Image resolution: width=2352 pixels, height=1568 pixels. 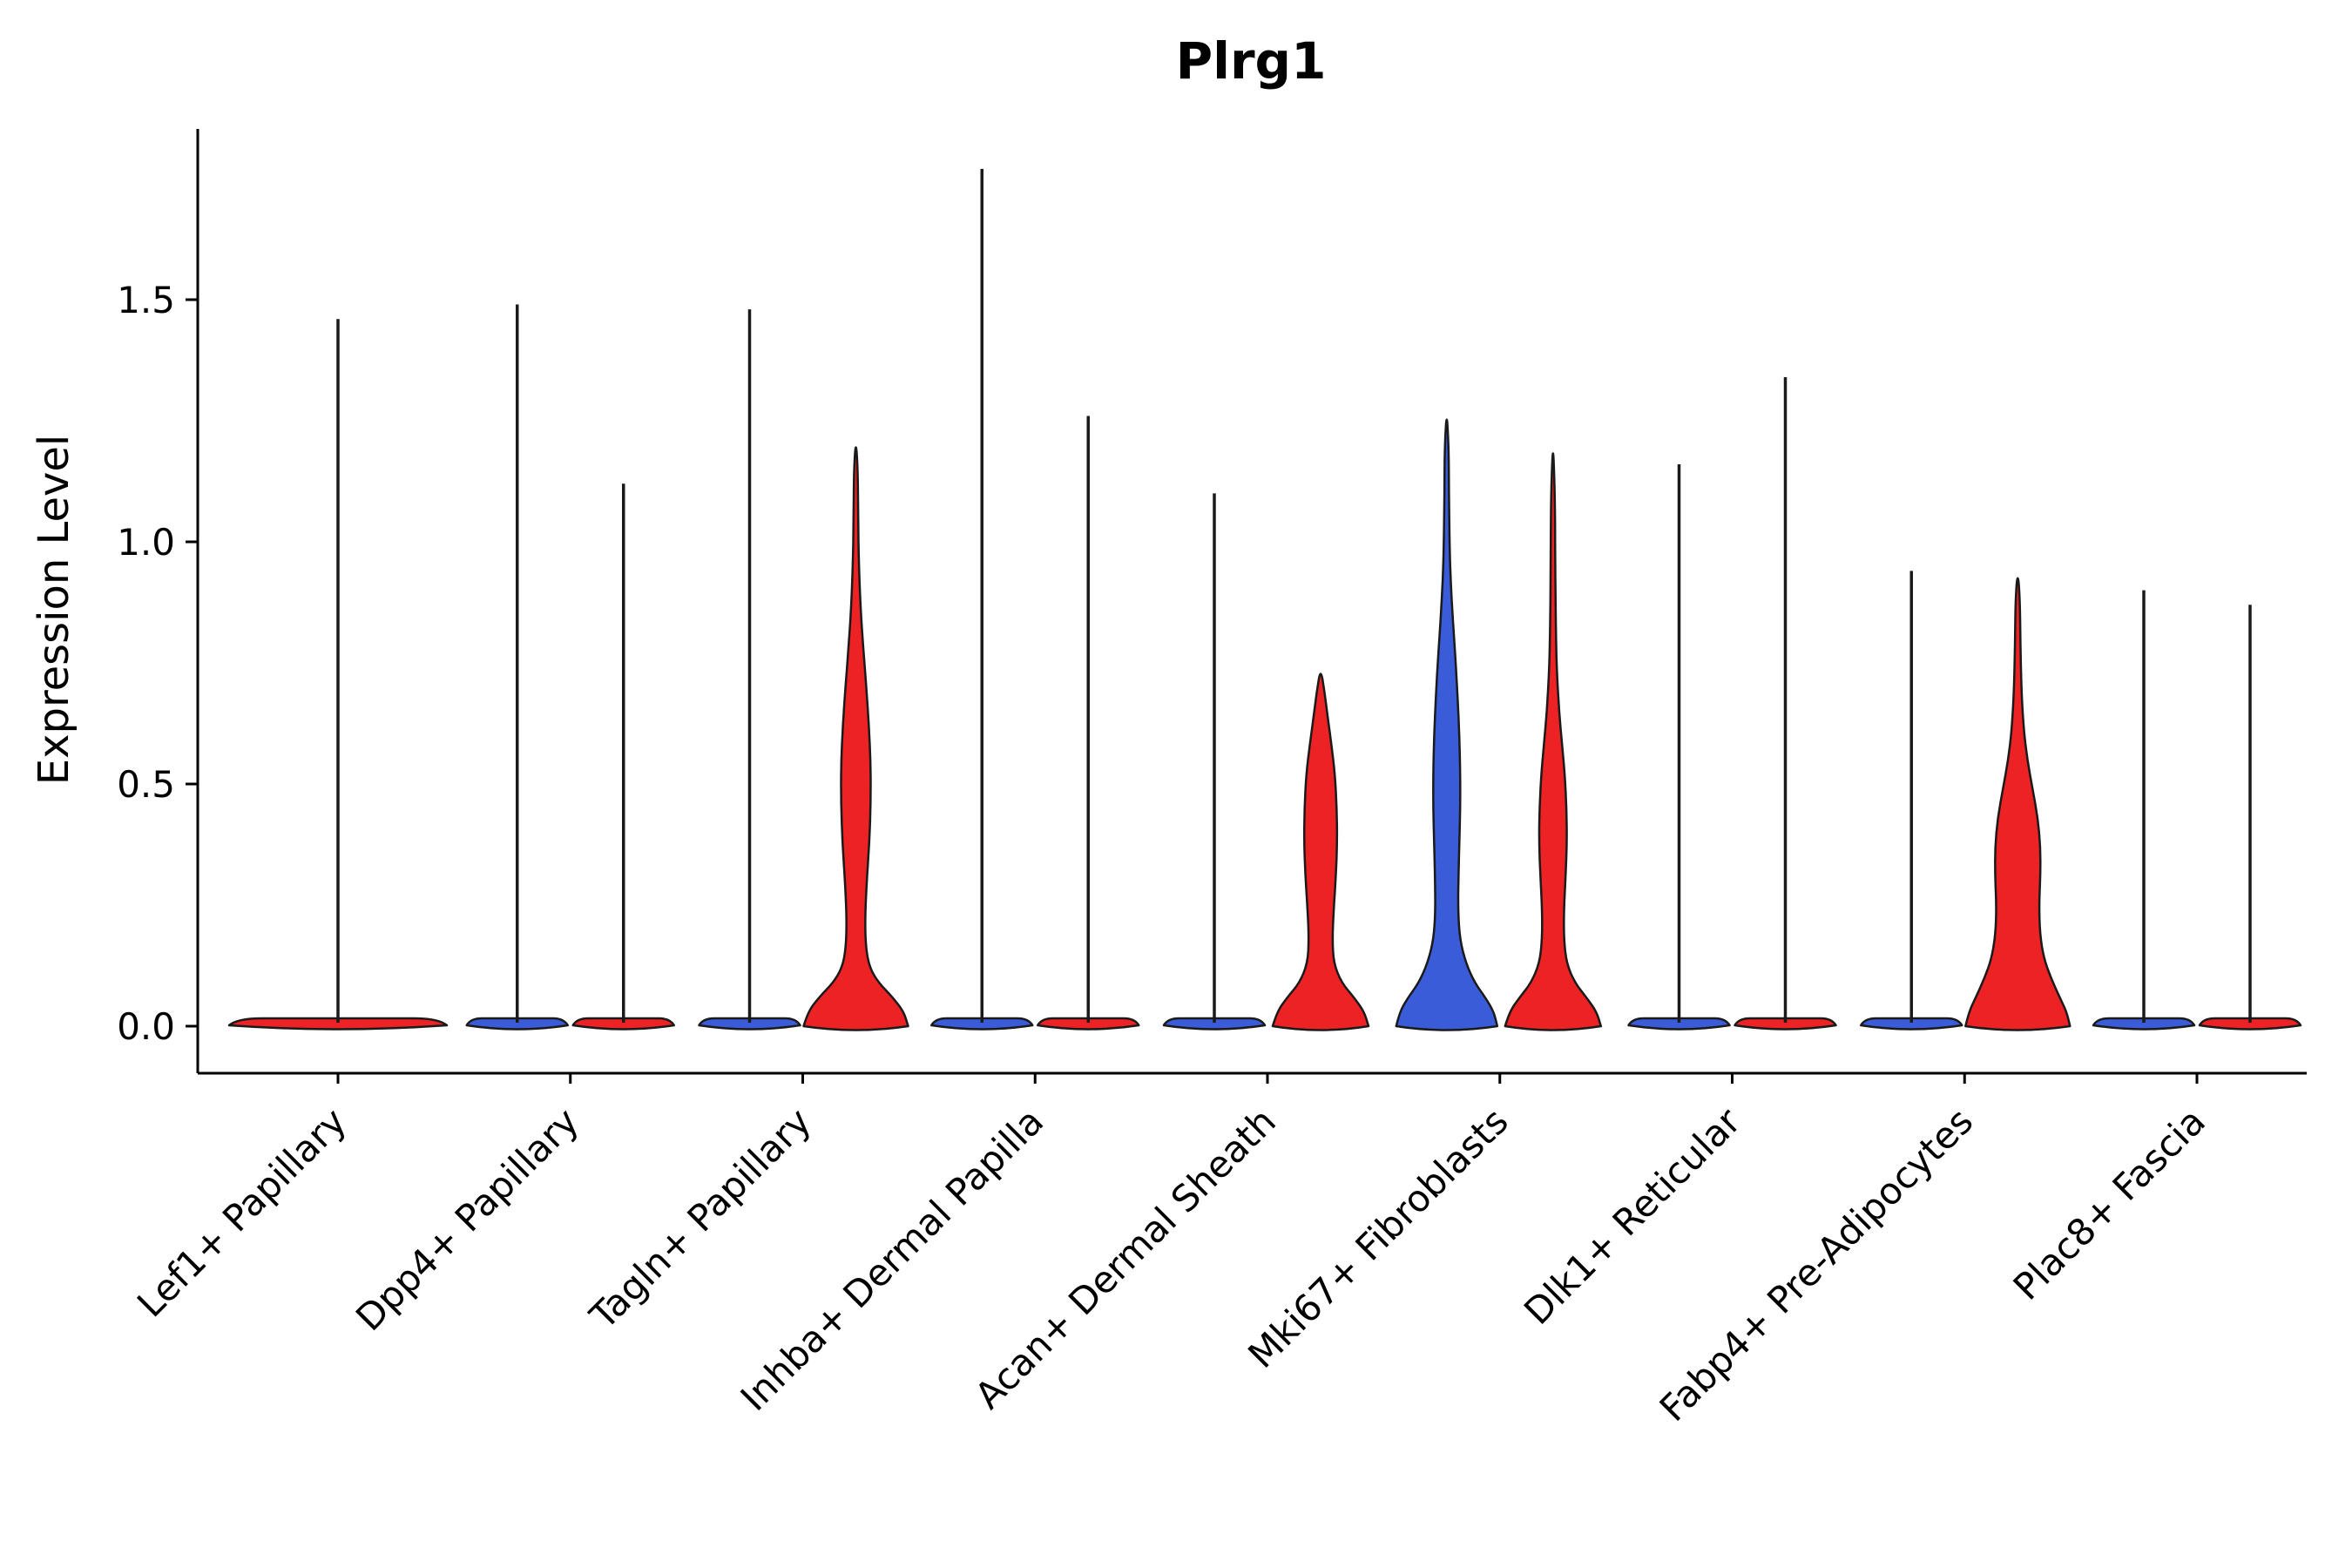 I want to click on chart-title: Plrg1, so click(x=1251, y=61).